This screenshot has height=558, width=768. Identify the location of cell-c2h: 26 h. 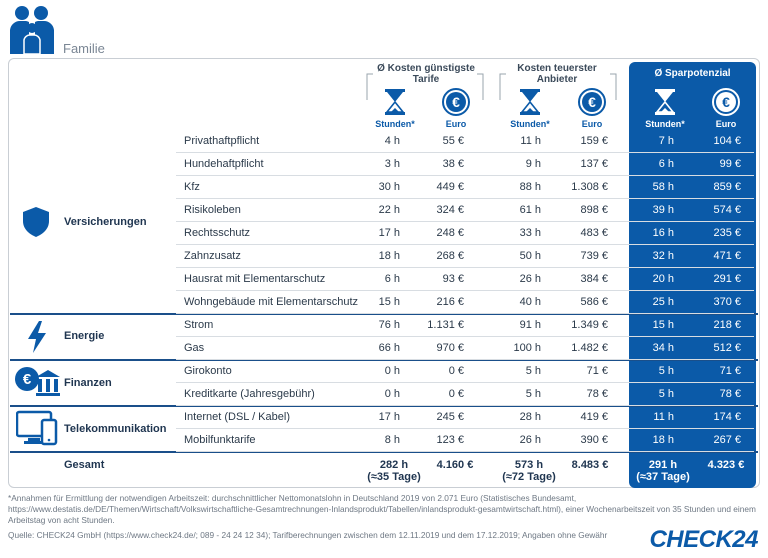
(530, 279).